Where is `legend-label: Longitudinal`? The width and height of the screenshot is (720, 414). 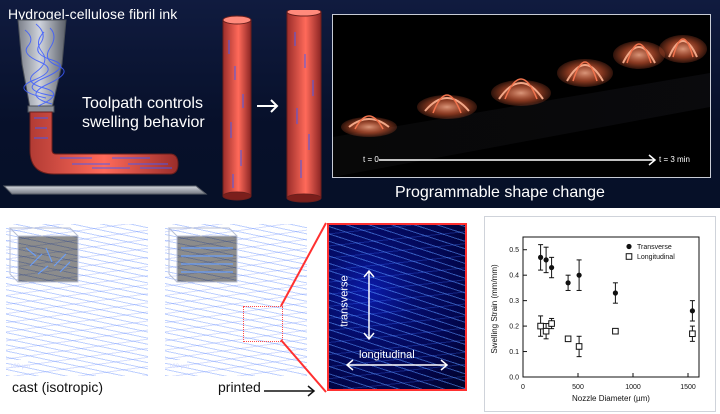
legend-label: Longitudinal is located at coordinates (656, 257).